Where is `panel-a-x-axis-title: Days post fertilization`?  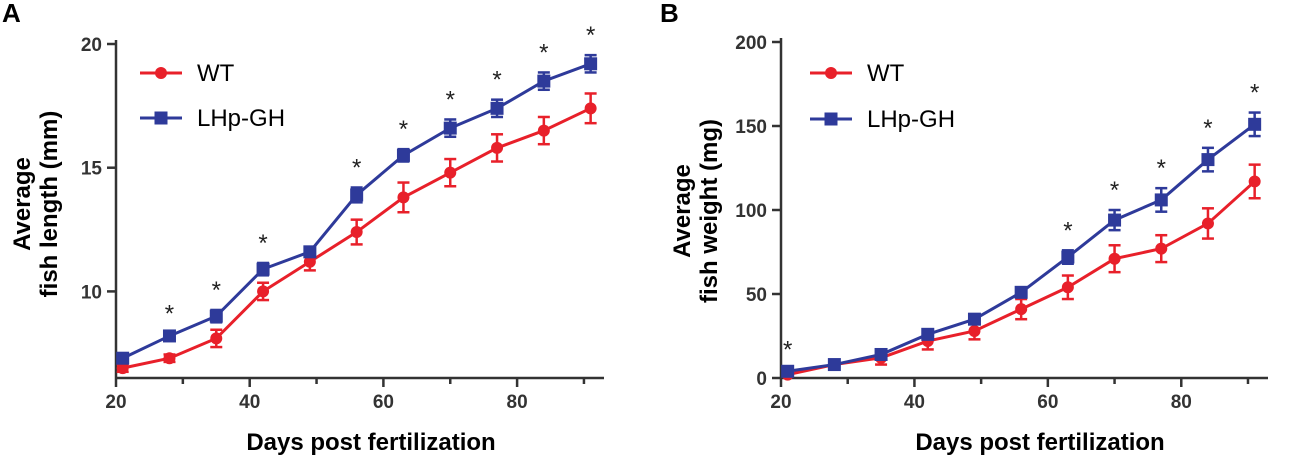 panel-a-x-axis-title: Days post fertilization is located at coordinates (370, 442).